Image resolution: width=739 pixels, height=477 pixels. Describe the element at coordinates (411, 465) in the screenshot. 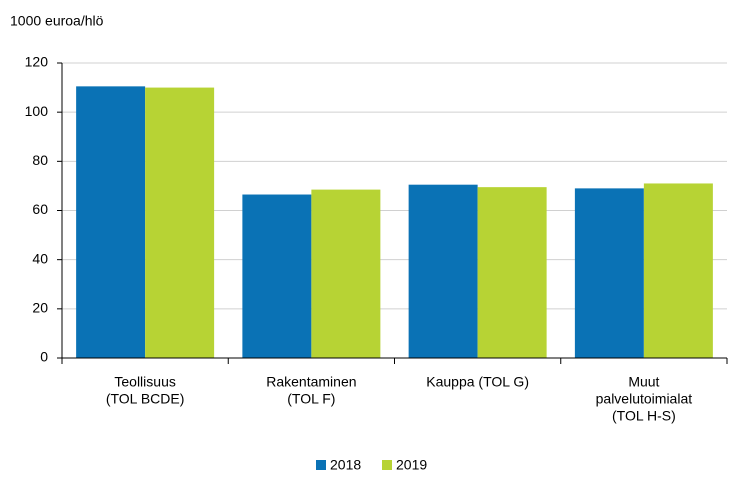

I see `legend-label: 2019` at that location.